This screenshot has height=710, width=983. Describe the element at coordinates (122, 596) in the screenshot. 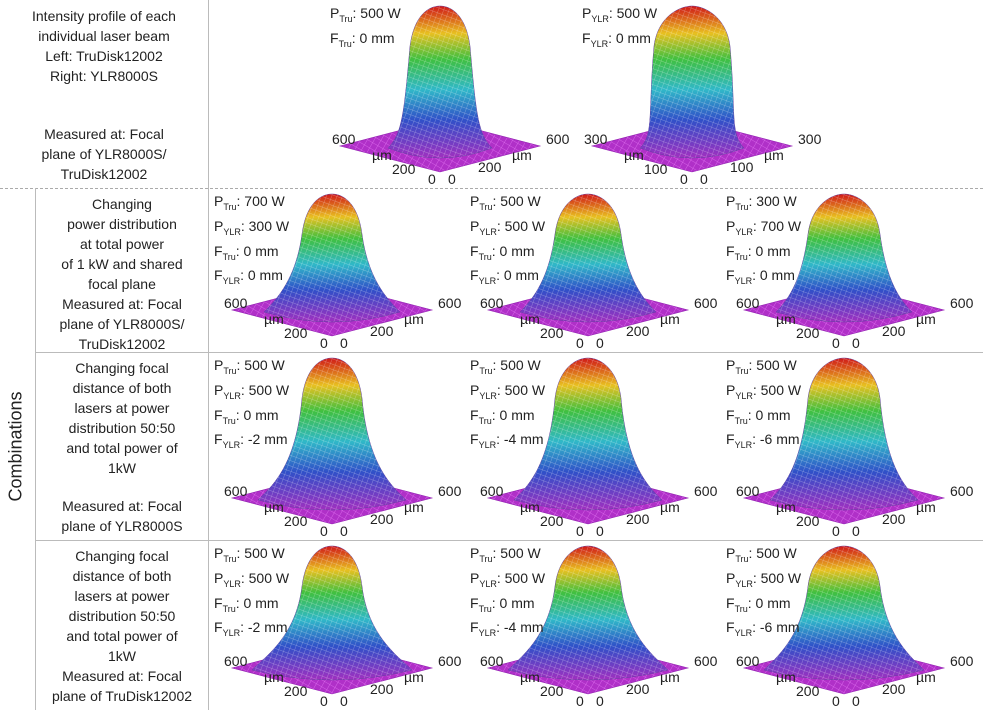

I see `description-line: lasers at power` at that location.